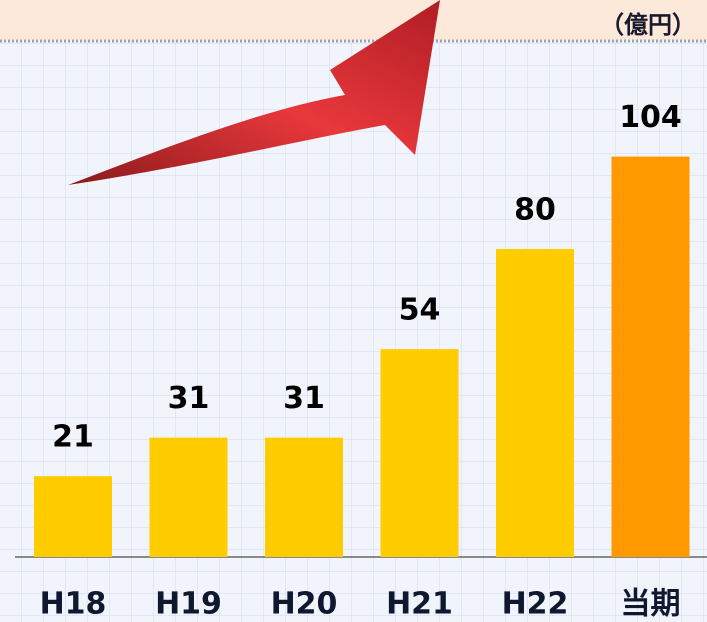 The image size is (707, 622). I want to click on x-tick-label: H22, so click(535, 604).